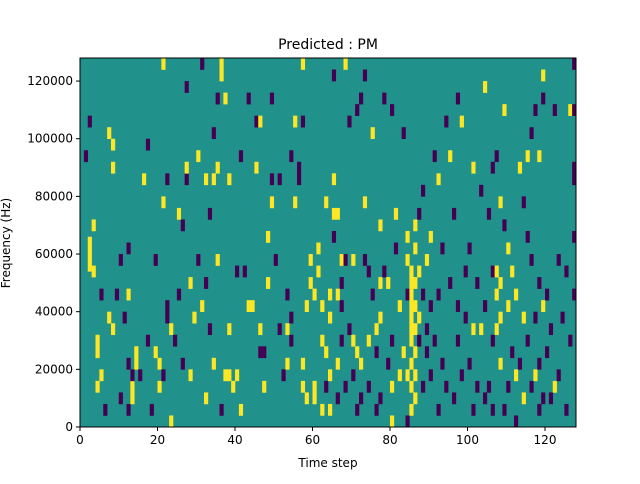 The height and width of the screenshot is (484, 640). Describe the element at coordinates (545, 440) in the screenshot. I see `x-tick-label: 120` at that location.